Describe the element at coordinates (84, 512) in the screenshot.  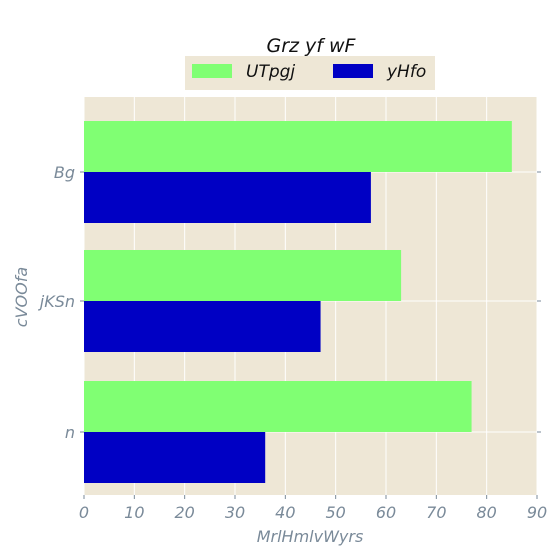
I see `x-tick-label: 0` at that location.